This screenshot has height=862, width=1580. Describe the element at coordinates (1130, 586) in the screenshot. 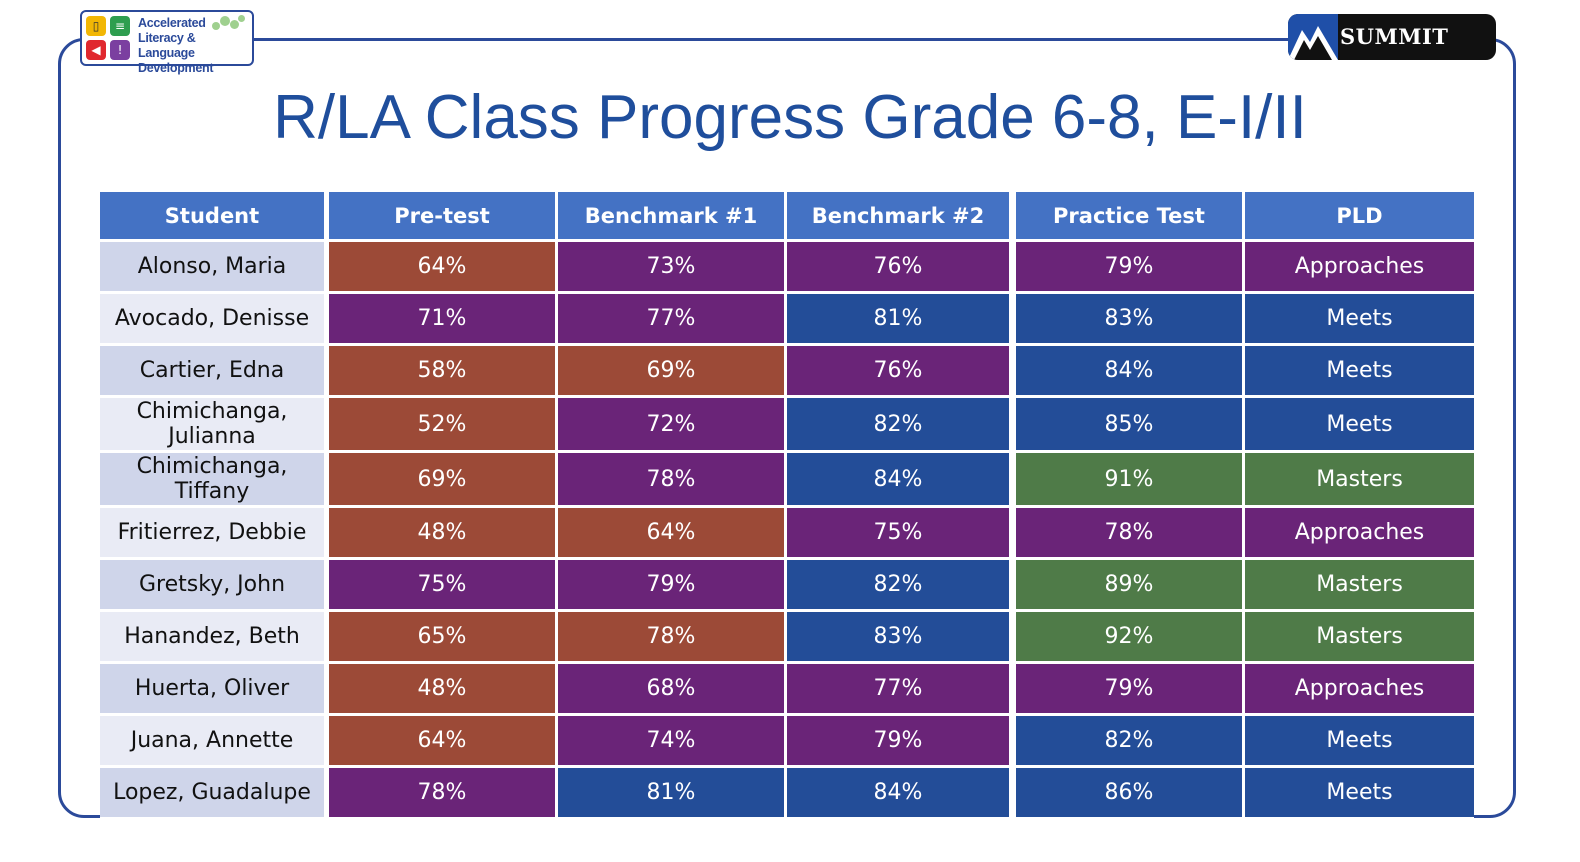

I see `score-cell: 89%` at that location.